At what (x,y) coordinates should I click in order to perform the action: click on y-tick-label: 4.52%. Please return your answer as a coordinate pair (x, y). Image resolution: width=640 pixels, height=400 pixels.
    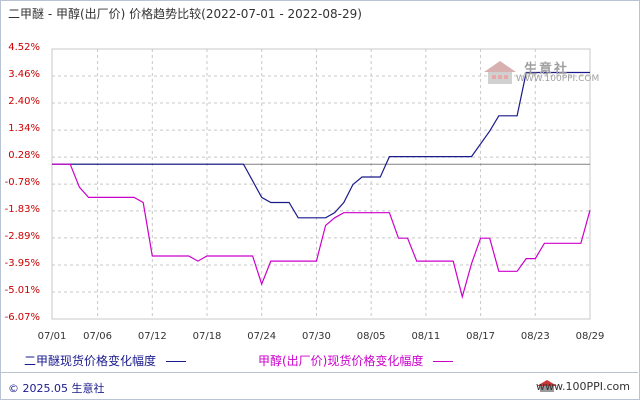
    Looking at the image, I should click on (24, 47).